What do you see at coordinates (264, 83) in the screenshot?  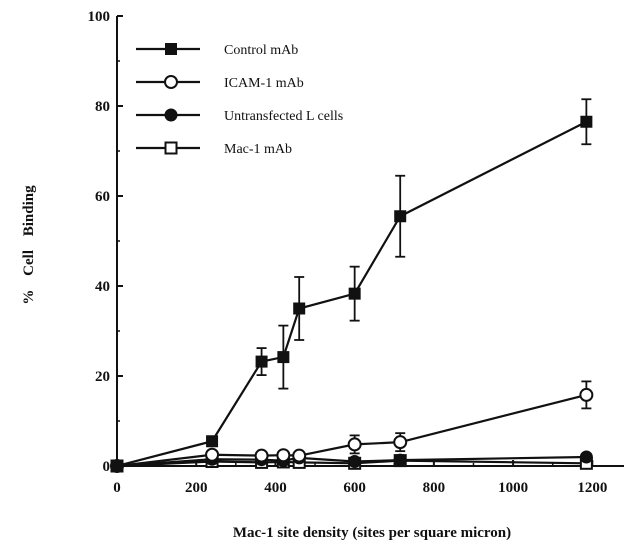 I see `legend-label: ICAM-1 mAb` at bounding box center [264, 83].